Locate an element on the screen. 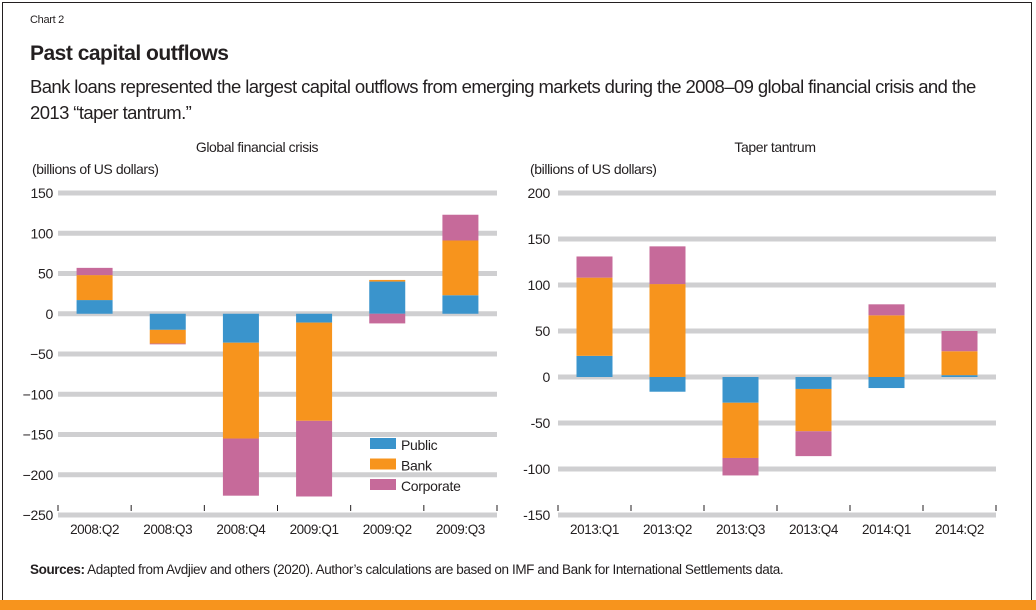  x-tick-label: 2013:Q3 is located at coordinates (740, 529).